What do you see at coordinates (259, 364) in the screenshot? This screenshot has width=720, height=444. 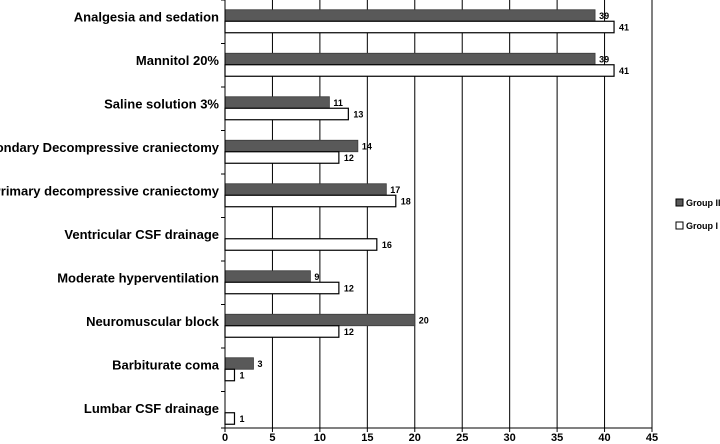 I see `data-label-group-ii: 3` at bounding box center [259, 364].